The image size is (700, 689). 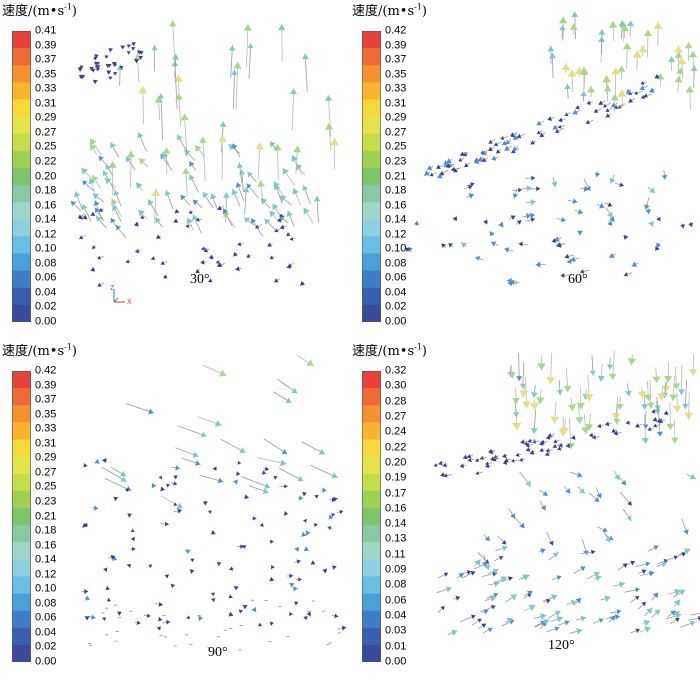 What do you see at coordinates (396, 385) in the screenshot?
I see `colorbar-tick-label: 0.30` at bounding box center [396, 385].